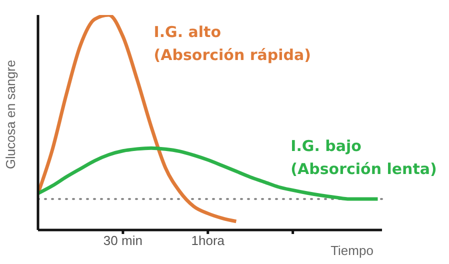  What do you see at coordinates (10, 115) in the screenshot?
I see `y-axis-title: Glucosa en sangre` at bounding box center [10, 115].